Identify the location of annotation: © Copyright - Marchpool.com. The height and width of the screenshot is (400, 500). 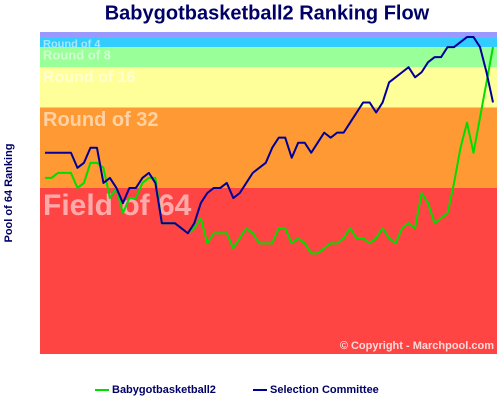
(417, 346).